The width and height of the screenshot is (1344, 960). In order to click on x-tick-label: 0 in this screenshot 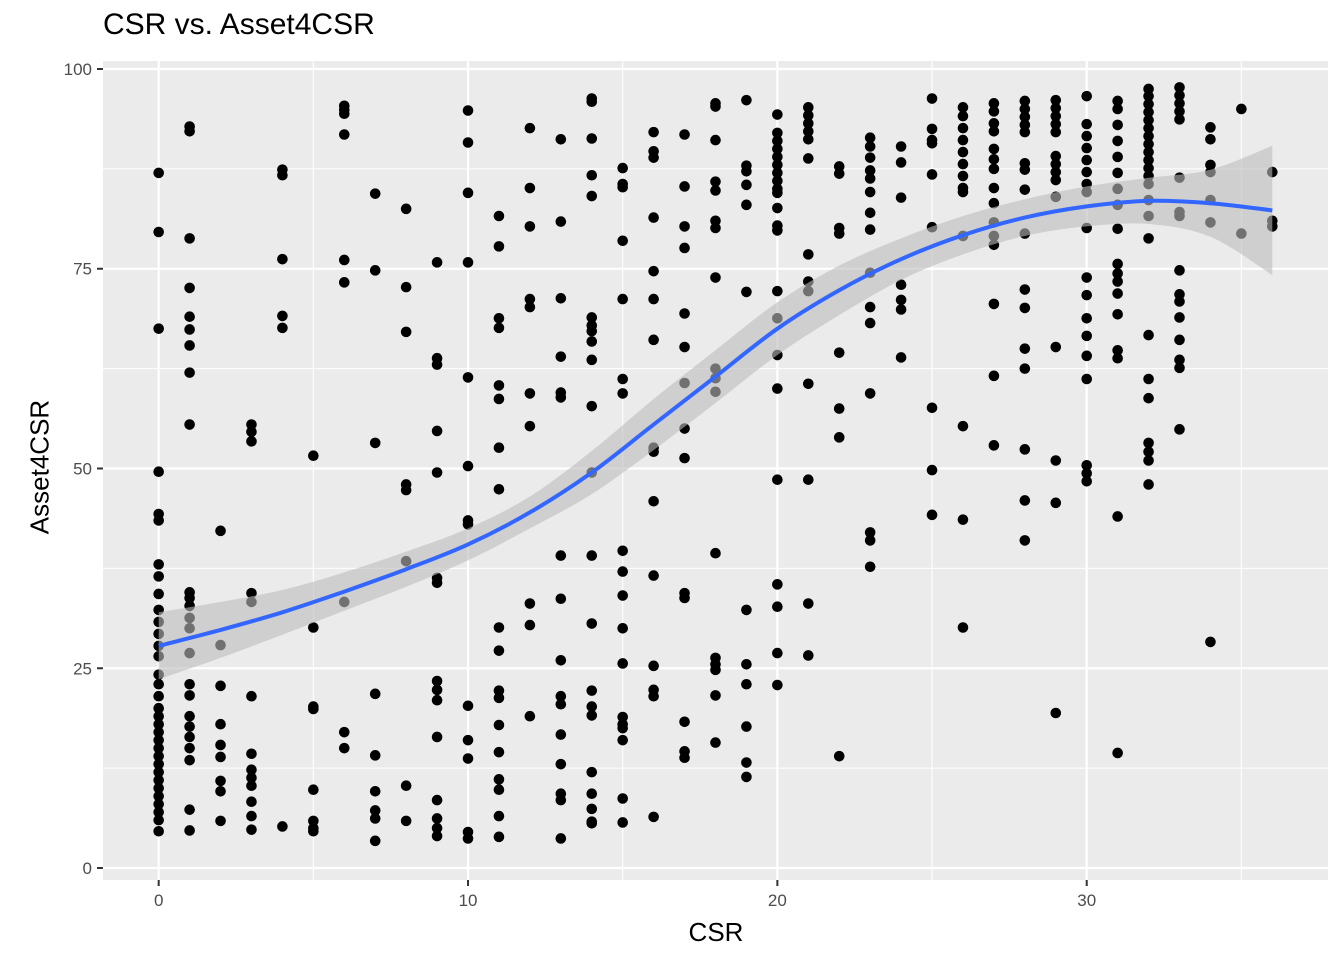, I will do `click(158, 900)`.